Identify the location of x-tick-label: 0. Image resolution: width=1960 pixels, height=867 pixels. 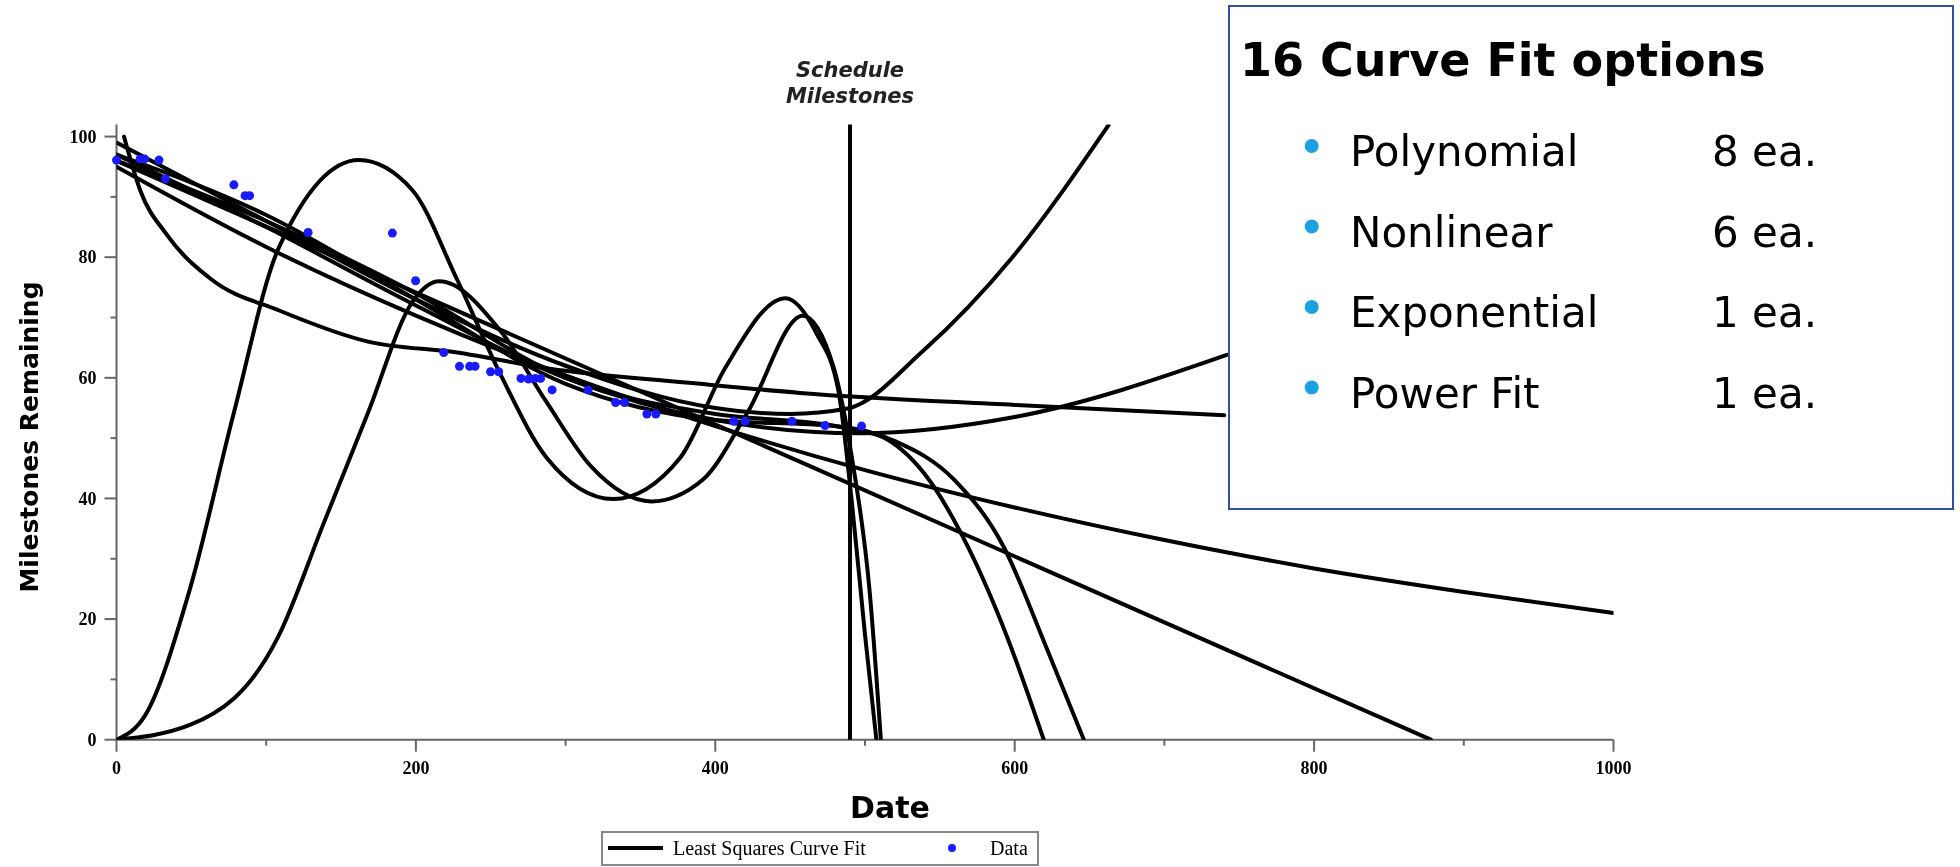
(116, 767).